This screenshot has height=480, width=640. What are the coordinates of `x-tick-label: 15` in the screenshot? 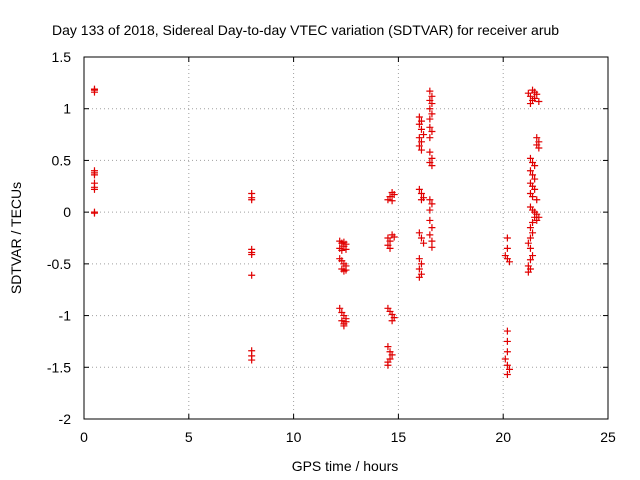 It's located at (399, 437).